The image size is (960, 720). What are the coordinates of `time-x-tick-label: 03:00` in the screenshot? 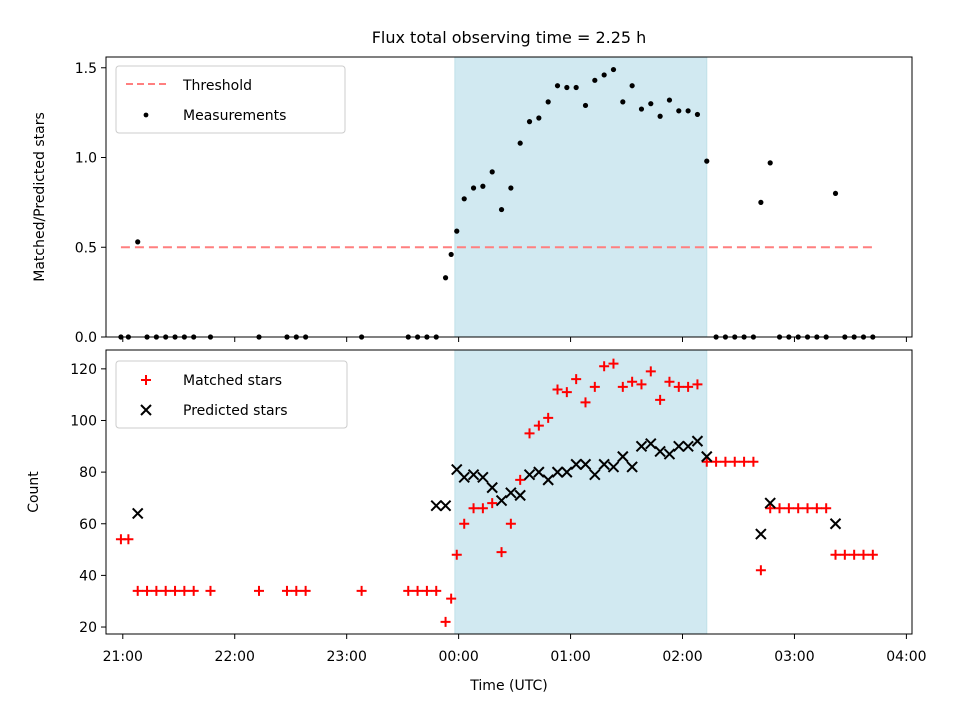 It's located at (794, 657).